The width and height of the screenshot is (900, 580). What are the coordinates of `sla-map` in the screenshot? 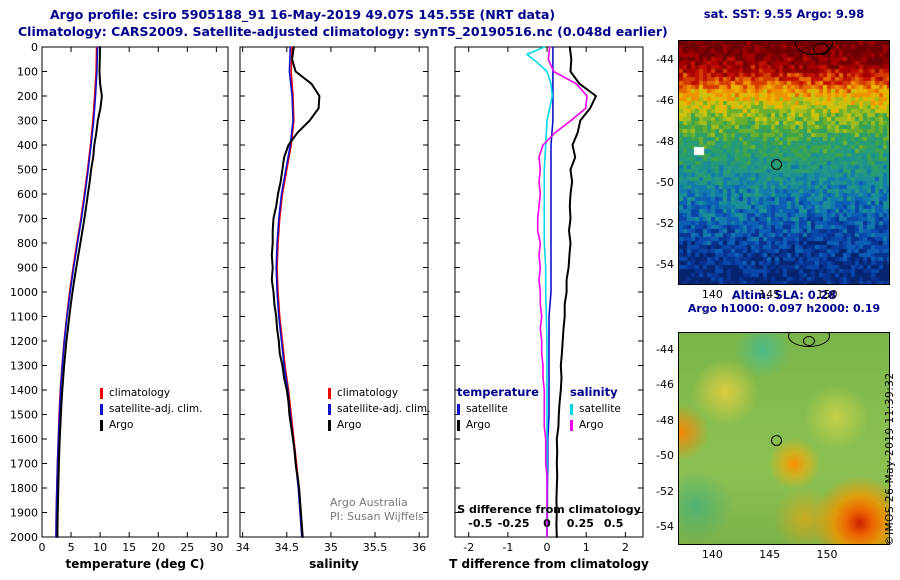 It's located at (784, 438).